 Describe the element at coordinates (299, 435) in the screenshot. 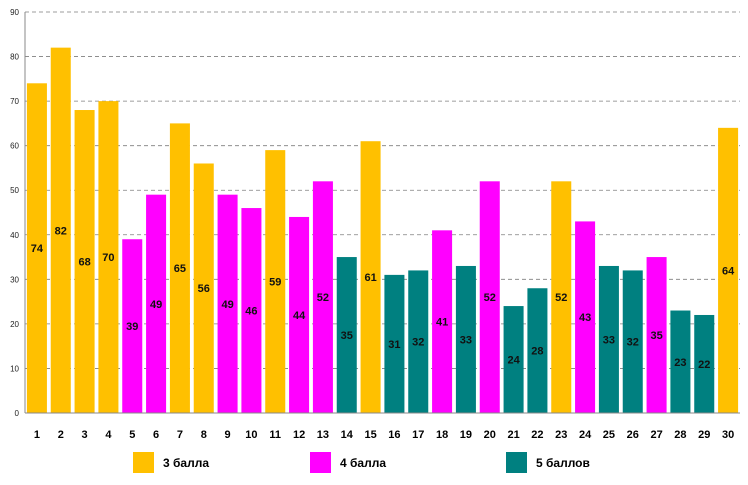

I see `x-tick-label: 12` at that location.